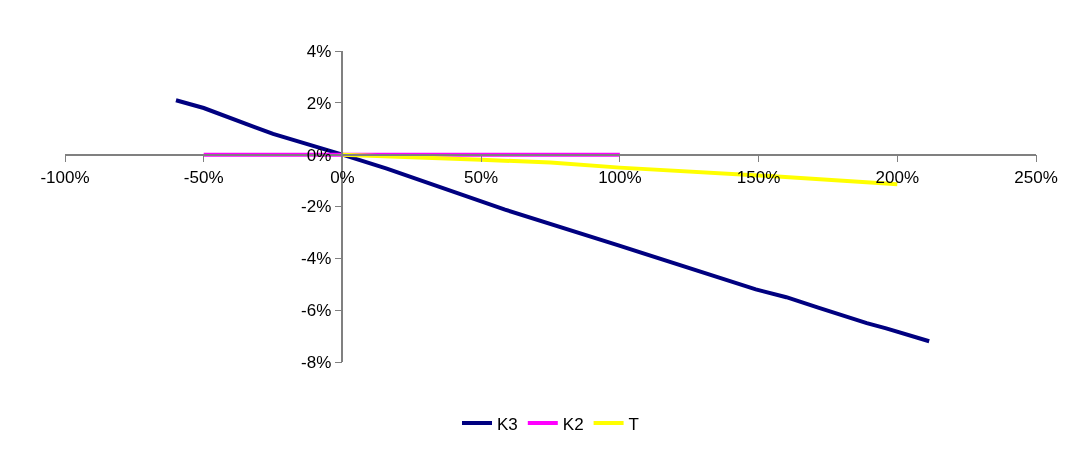  What do you see at coordinates (319, 103) in the screenshot?
I see `y-tick-label: 2%` at bounding box center [319, 103].